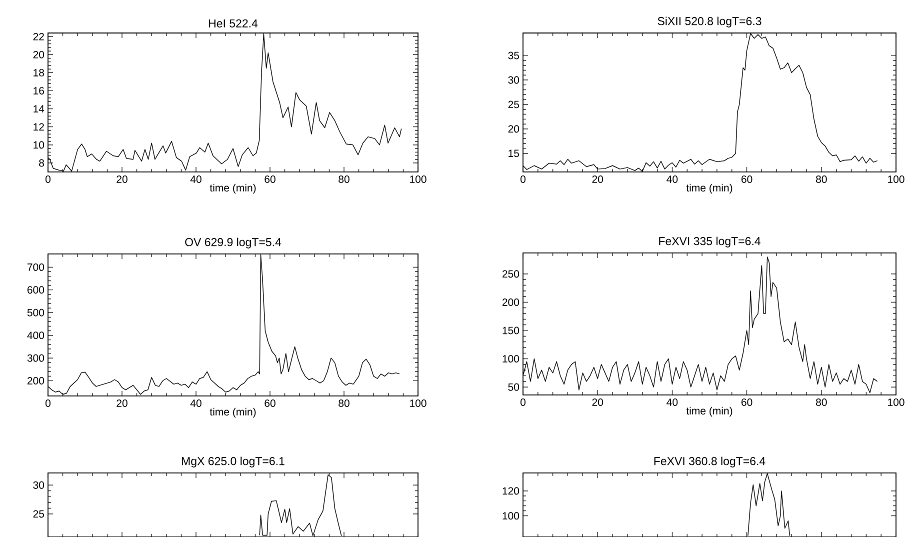 This screenshot has width=918, height=537. I want to click on y-tick-label: 8, so click(41, 163).